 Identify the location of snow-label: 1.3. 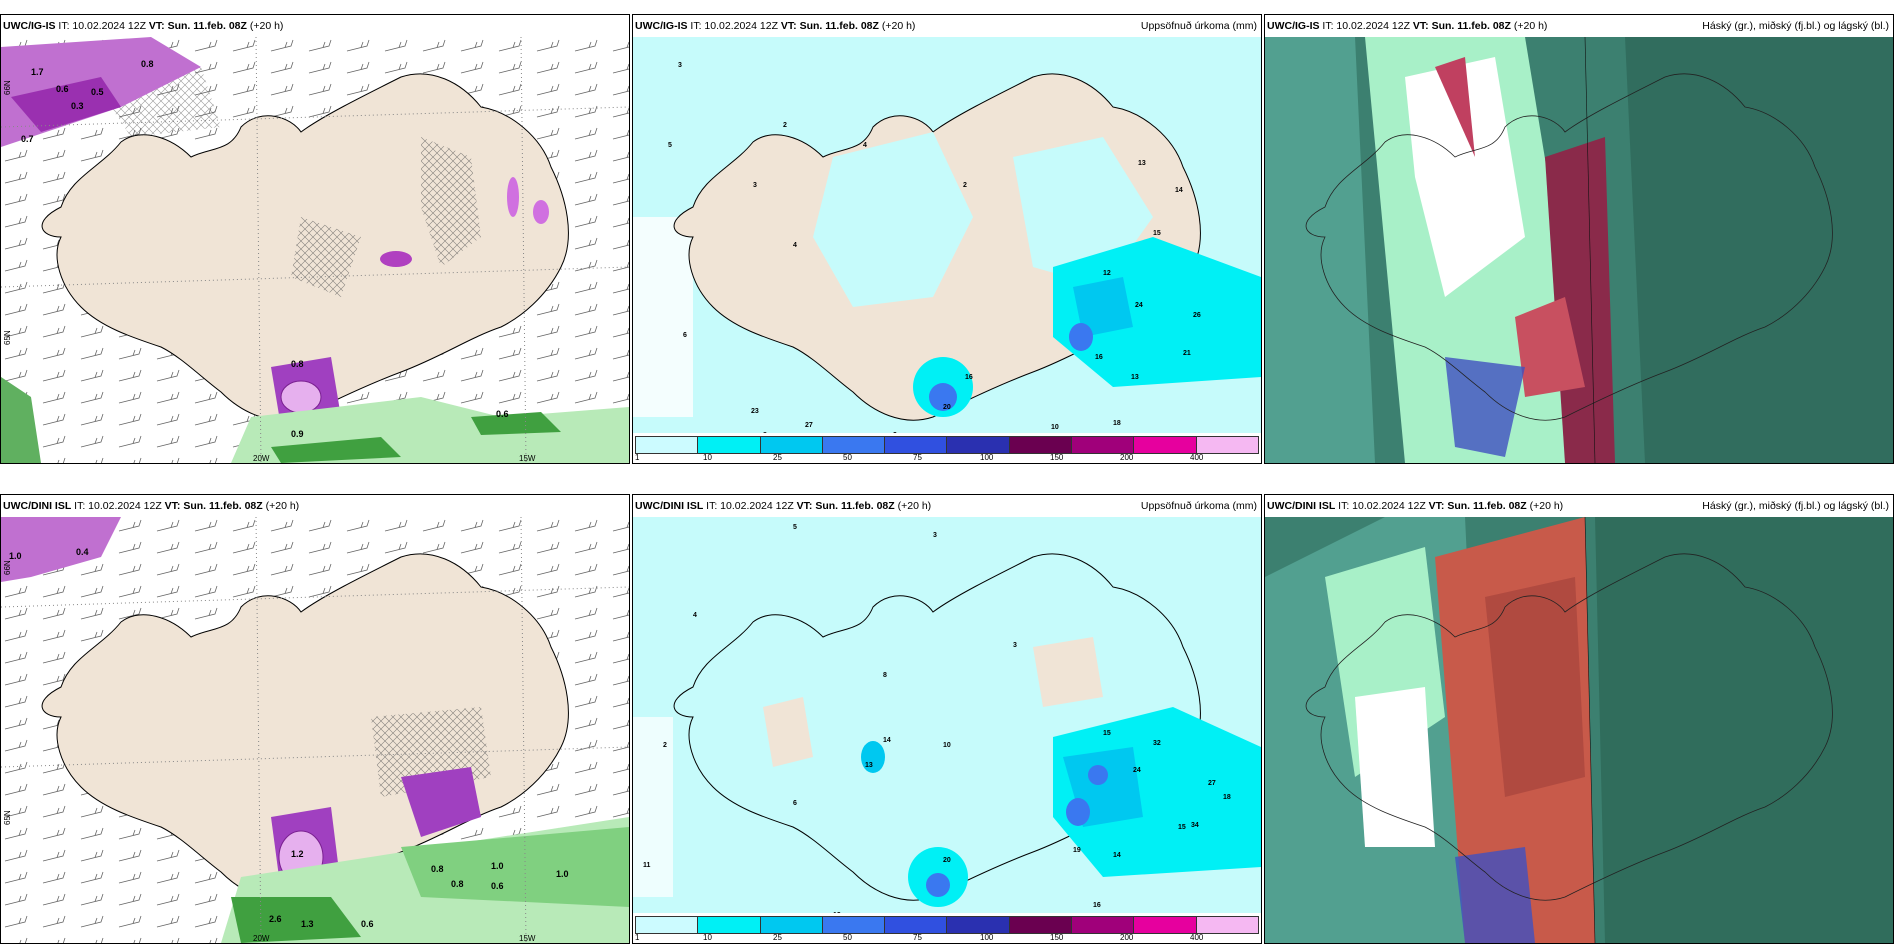
(307, 924).